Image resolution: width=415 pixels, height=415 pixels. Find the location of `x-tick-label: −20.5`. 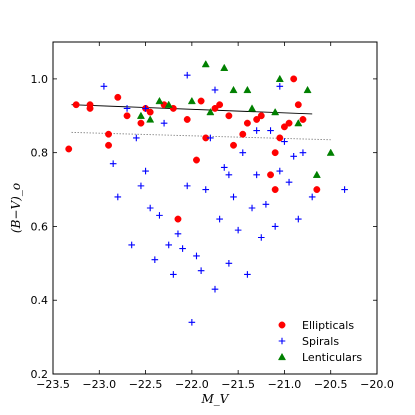

x-tick-label: −20.5 is located at coordinates (331, 384).